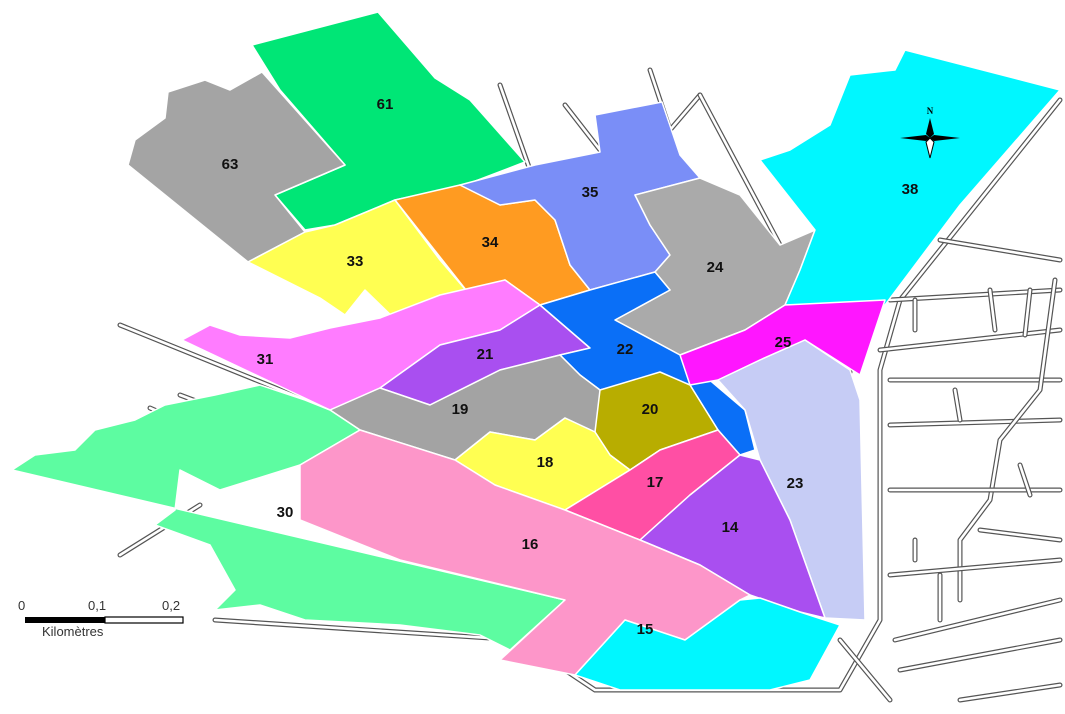 This screenshot has height=714, width=1065. Describe the element at coordinates (625, 349) in the screenshot. I see `district-label: 22` at that location.